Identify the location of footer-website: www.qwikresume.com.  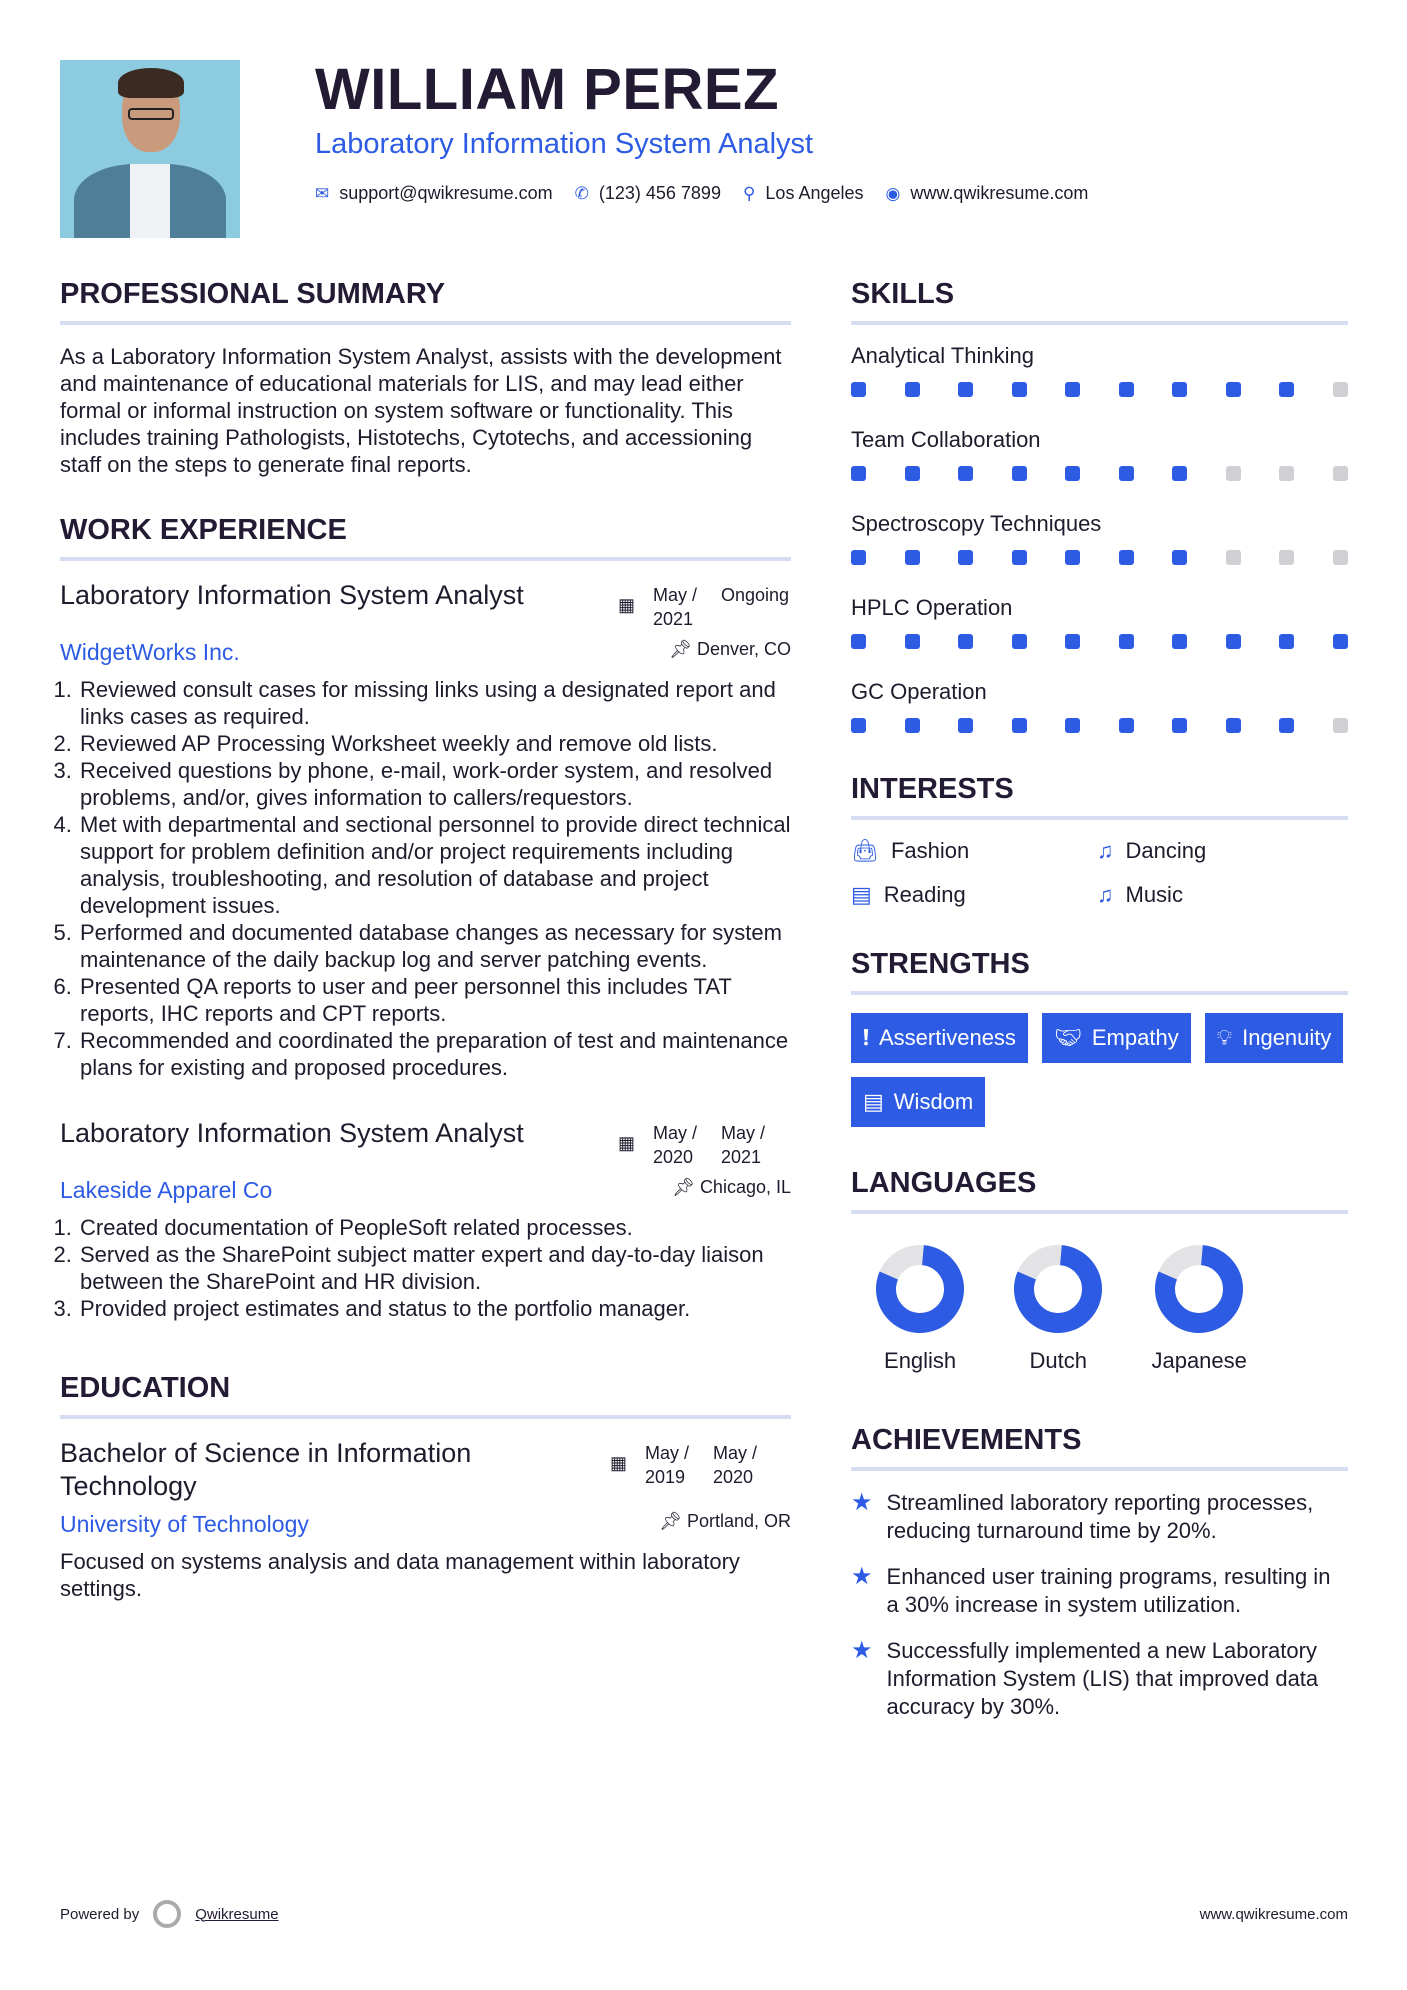
(1273, 1914).